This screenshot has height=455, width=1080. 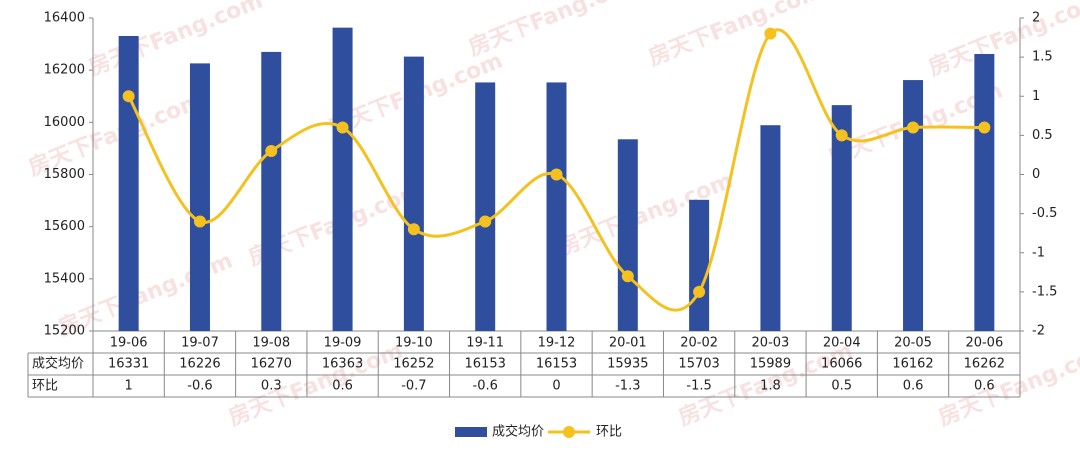 I want to click on x-tick-label: 19-09, so click(x=343, y=343).